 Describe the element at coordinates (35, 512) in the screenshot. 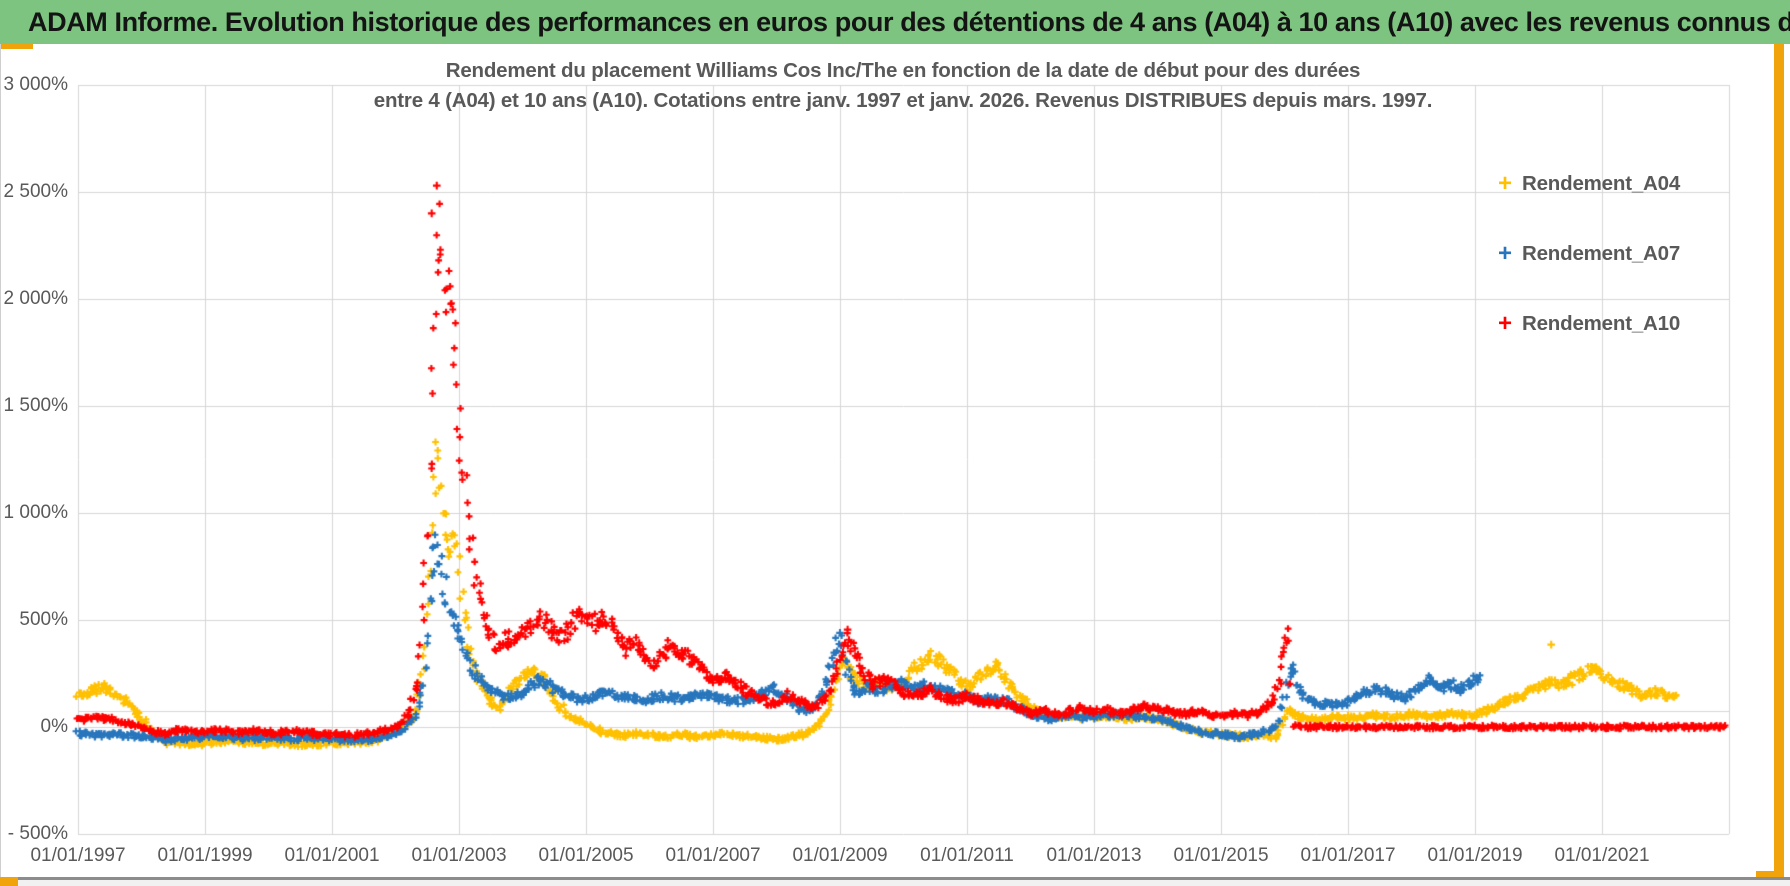

I see `y-tick-label: 1 000%` at that location.